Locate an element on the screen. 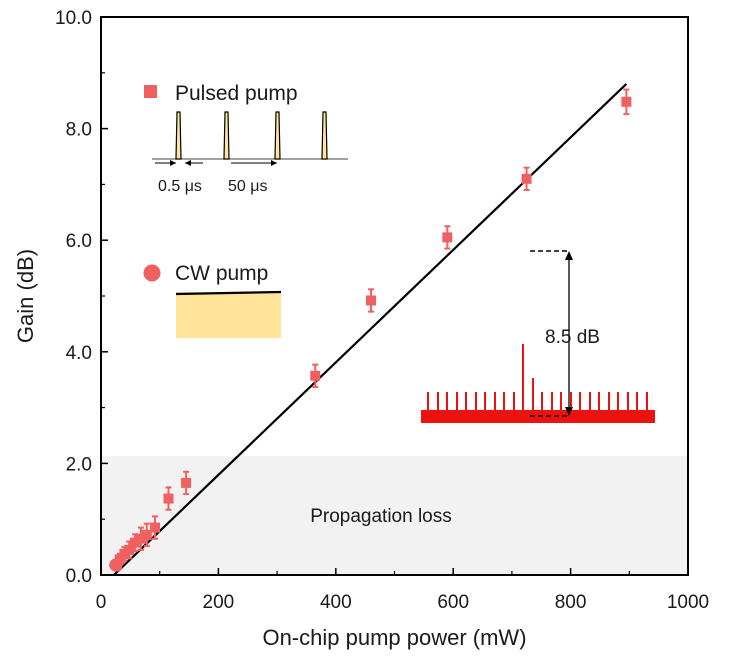 This screenshot has width=747, height=658. y-axis-title: Gain (dB) is located at coordinates (25, 296).